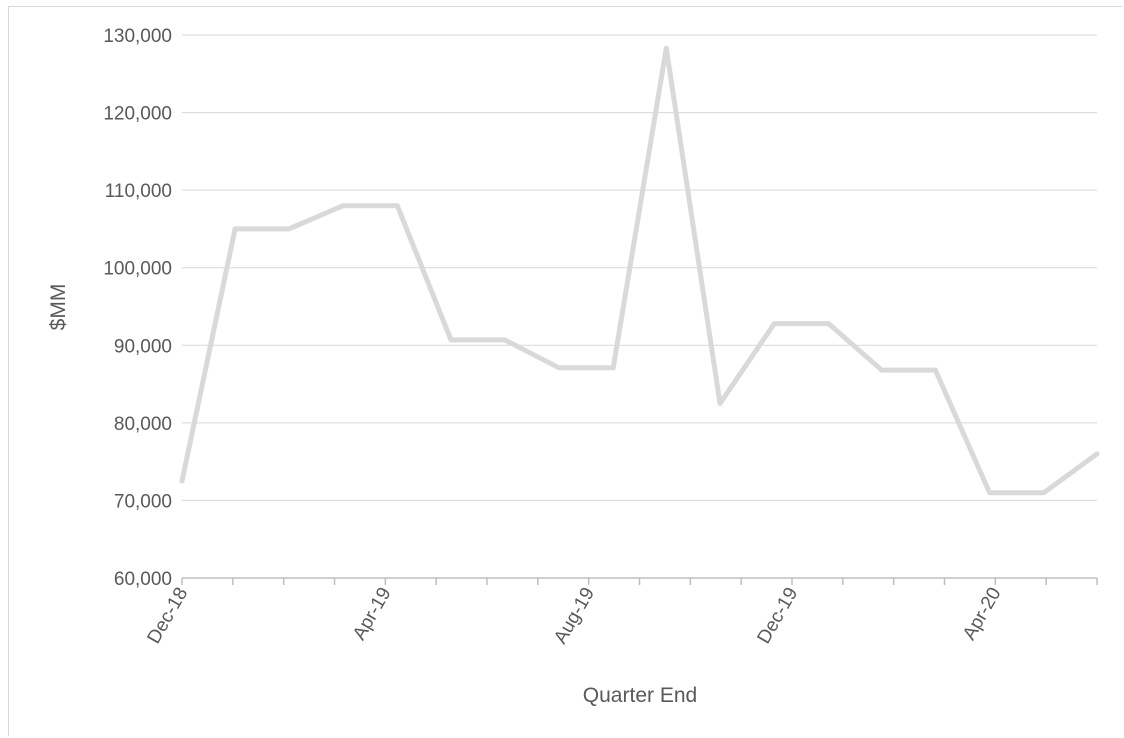 This screenshot has width=1124, height=738. What do you see at coordinates (640, 695) in the screenshot?
I see `x-axis-title: Quarter End` at bounding box center [640, 695].